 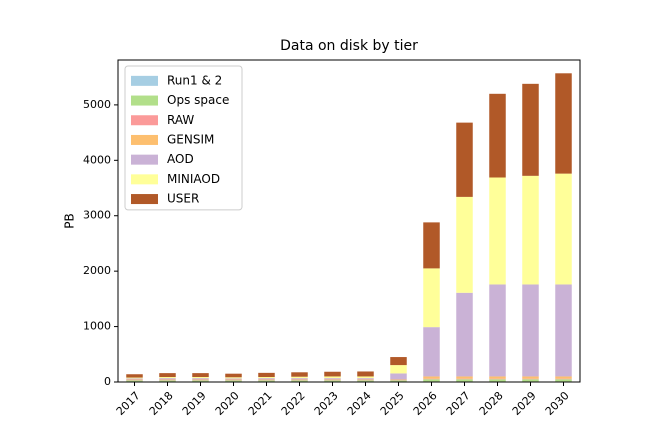 What do you see at coordinates (349, 46) in the screenshot?
I see `chart-title: Data on disk by tier` at bounding box center [349, 46].